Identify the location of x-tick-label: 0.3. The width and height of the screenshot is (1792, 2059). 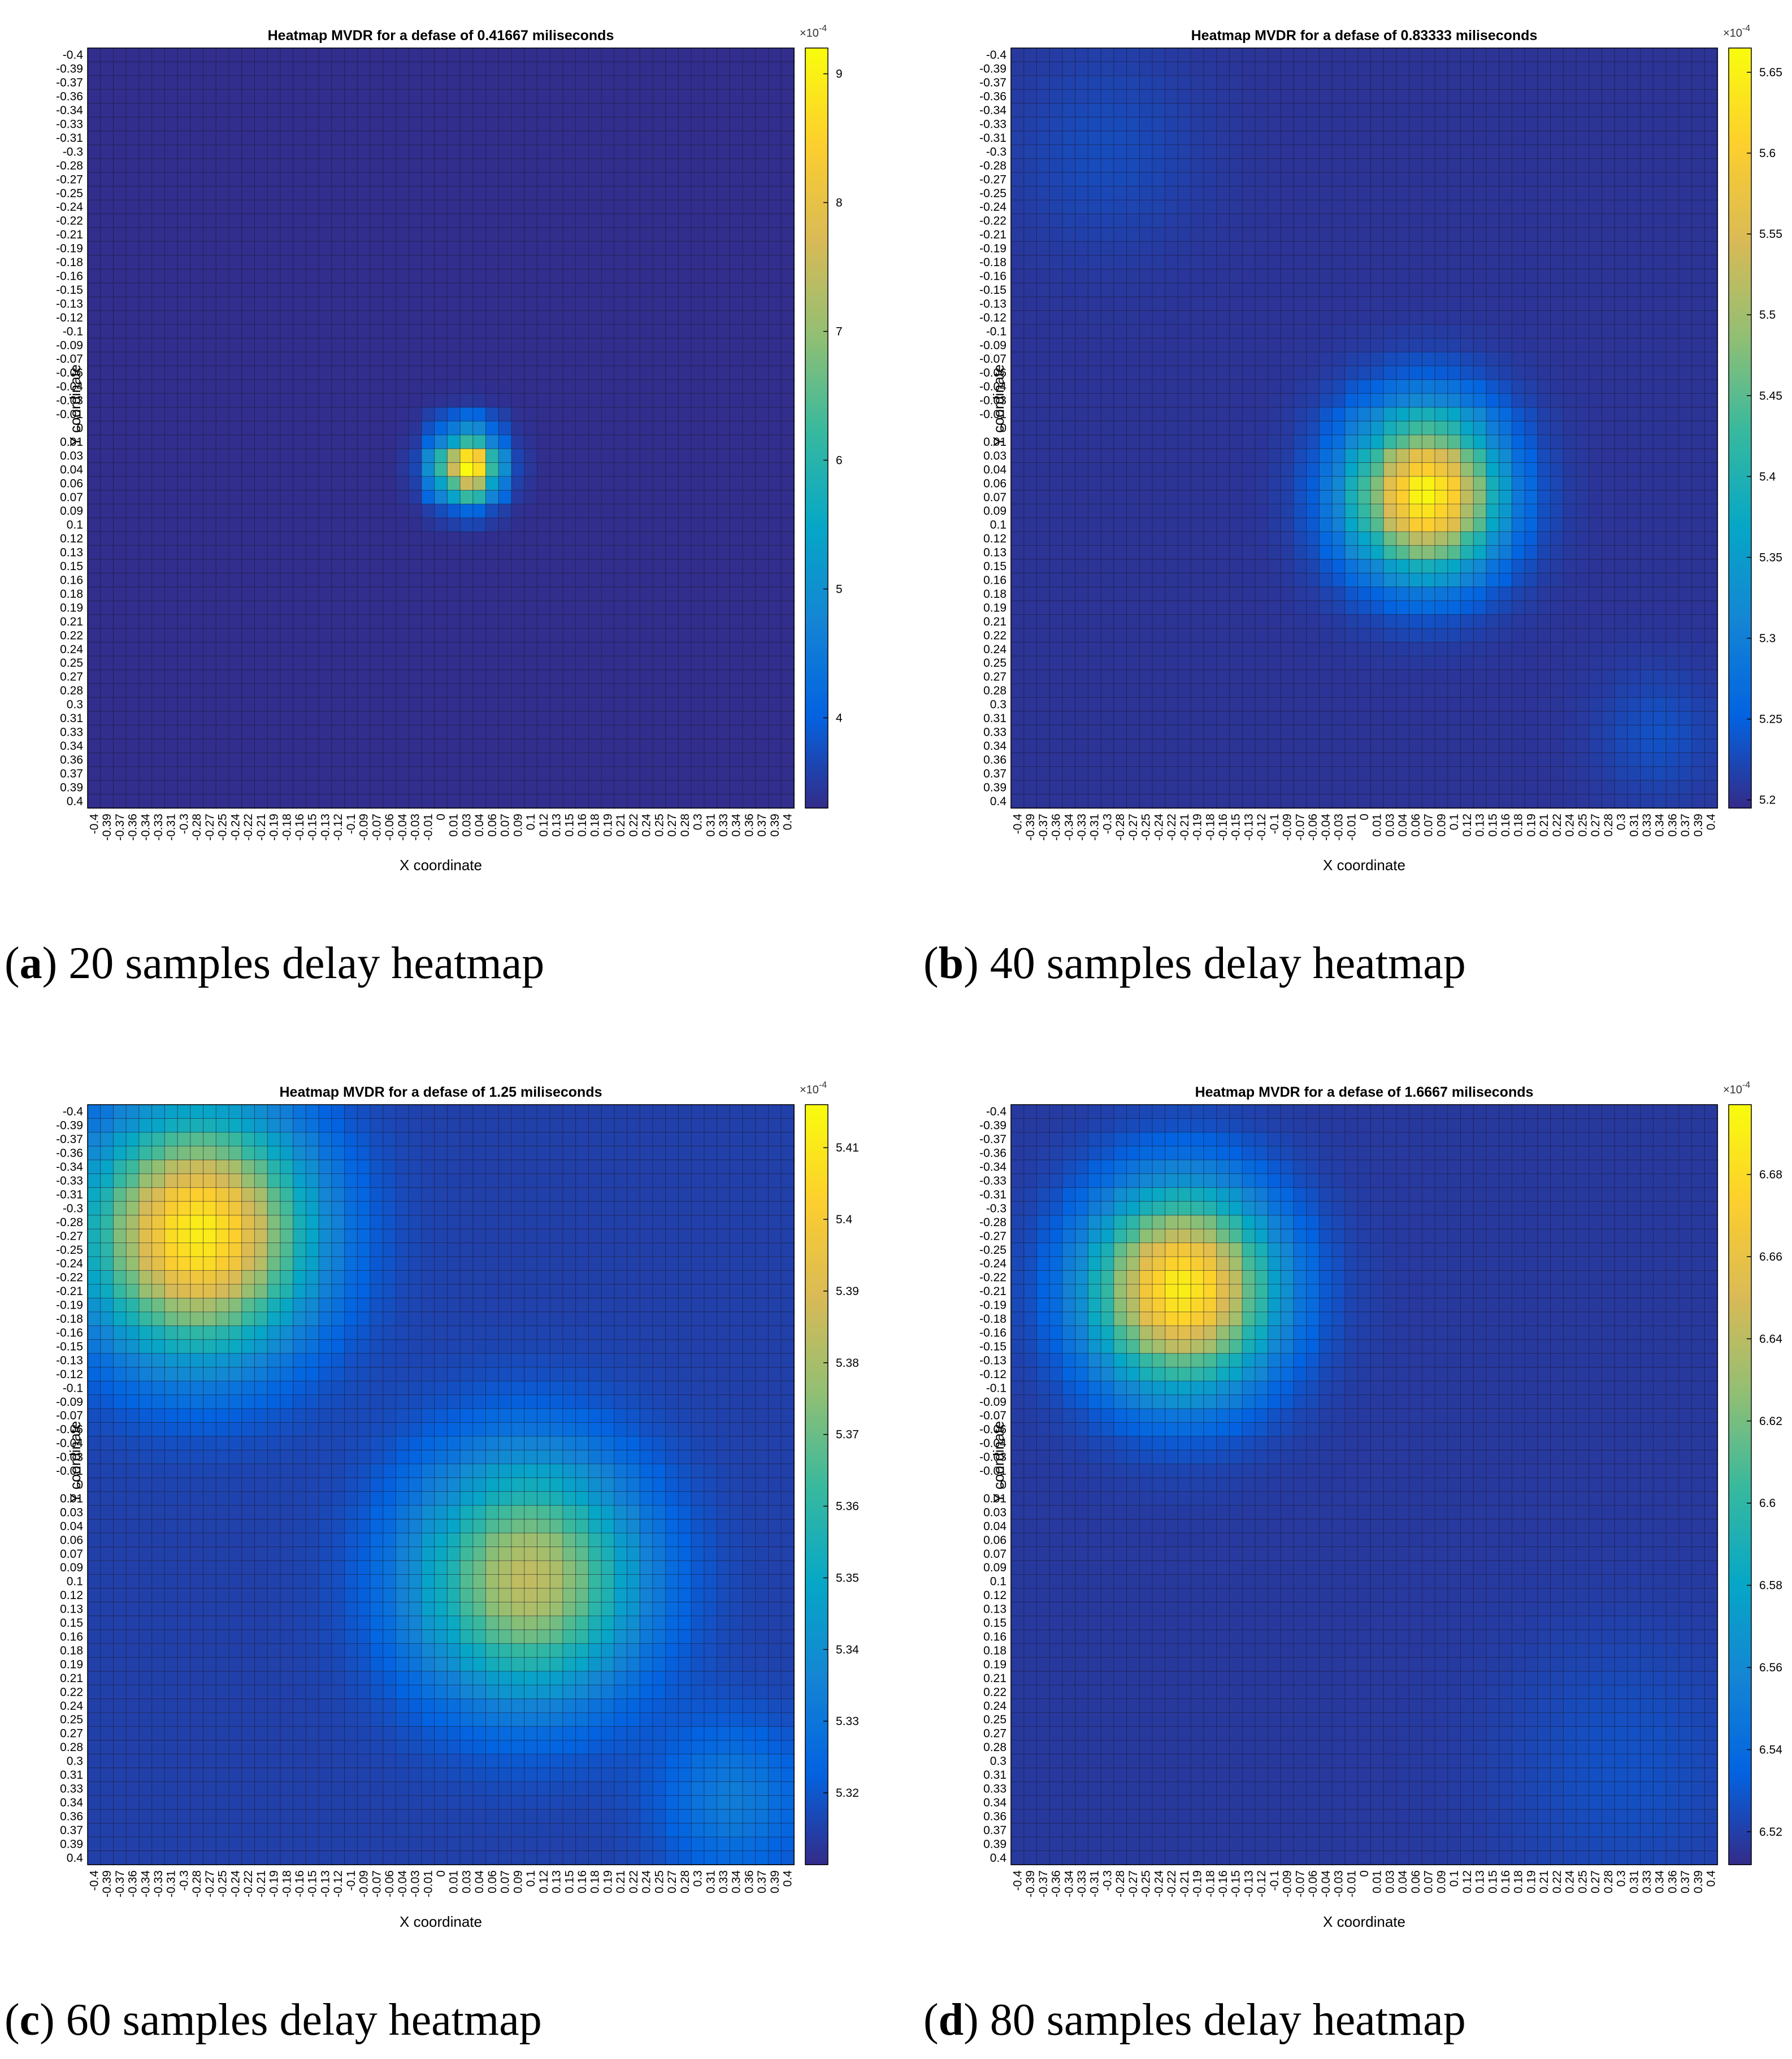
(698, 822).